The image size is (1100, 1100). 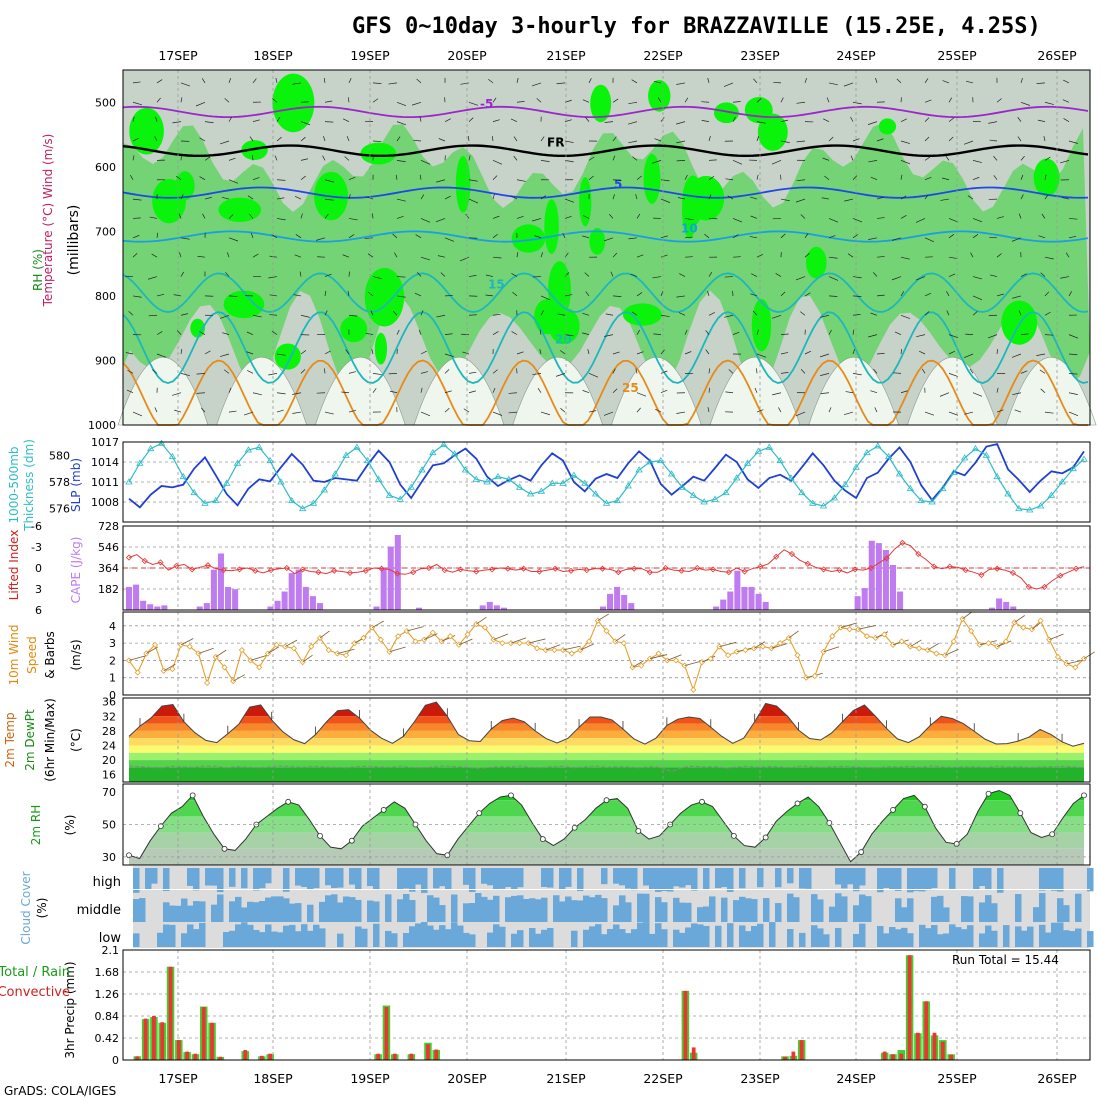 I want to click on slp-line, so click(x=606, y=475).